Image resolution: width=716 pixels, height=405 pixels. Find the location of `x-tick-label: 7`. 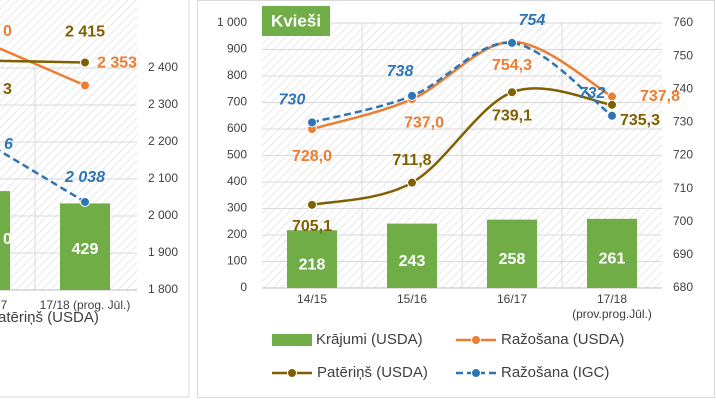

x-tick-label: 7 is located at coordinates (4, 305).